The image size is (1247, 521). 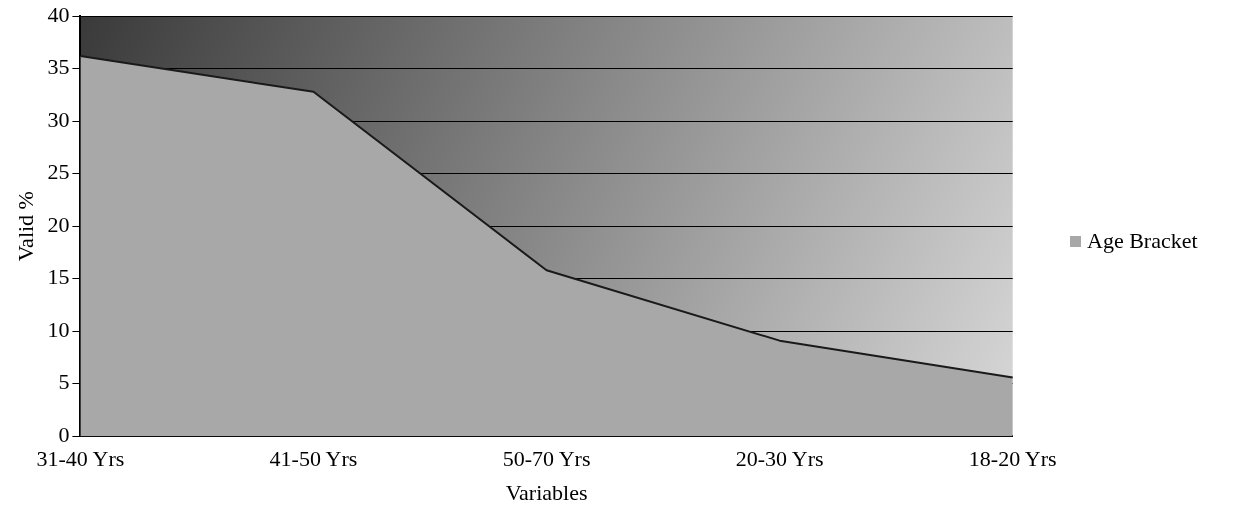 What do you see at coordinates (546, 459) in the screenshot?
I see `x-tick-label: 50-70 Yrs` at bounding box center [546, 459].